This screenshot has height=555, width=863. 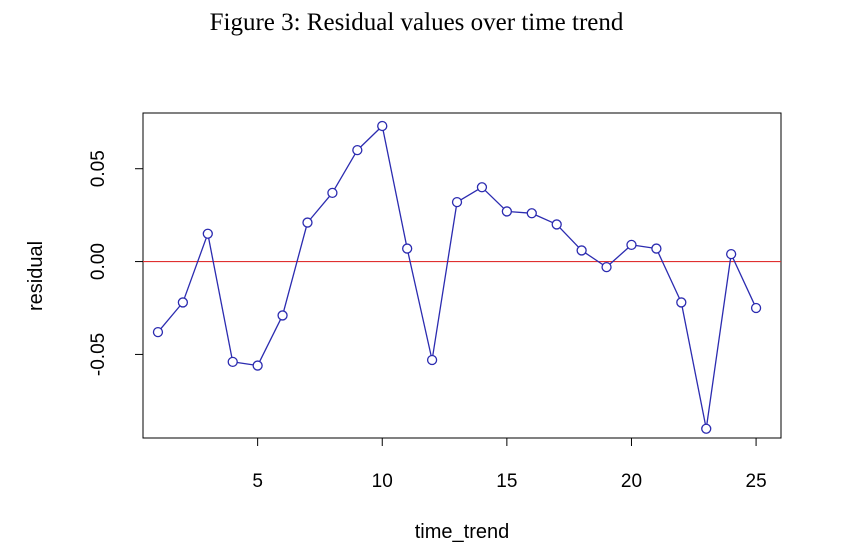 I want to click on x-tick-label: 15, so click(x=506, y=481).